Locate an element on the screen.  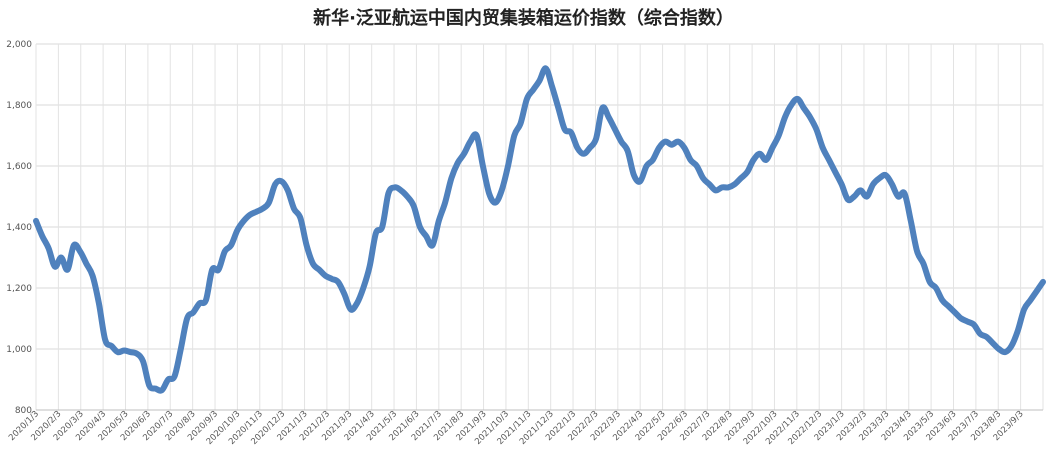
y-tick-label: 1,200 is located at coordinates (19, 289).